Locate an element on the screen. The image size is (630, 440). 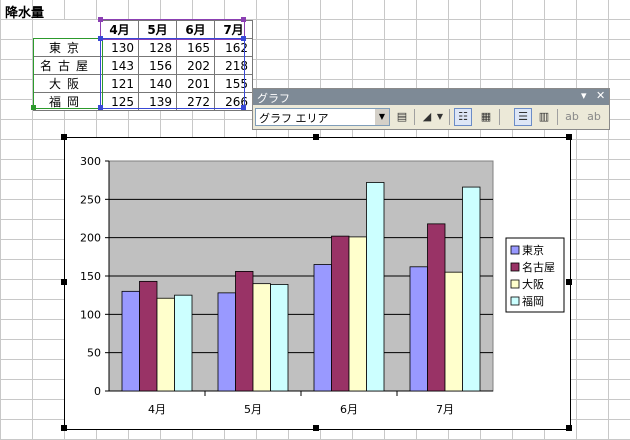
table-header-row: 4月 5月 6月 7月 is located at coordinates (143, 29).